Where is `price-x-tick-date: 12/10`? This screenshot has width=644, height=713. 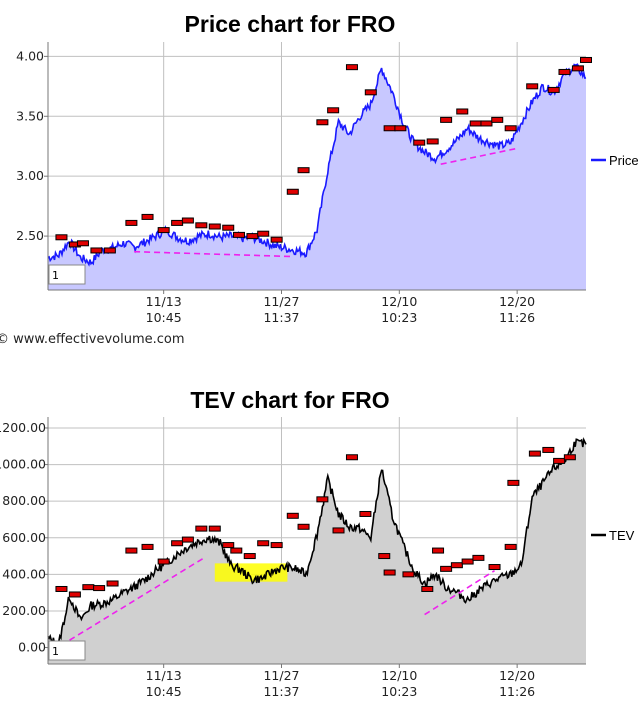
price-x-tick-date: 12/10 is located at coordinates (399, 301).